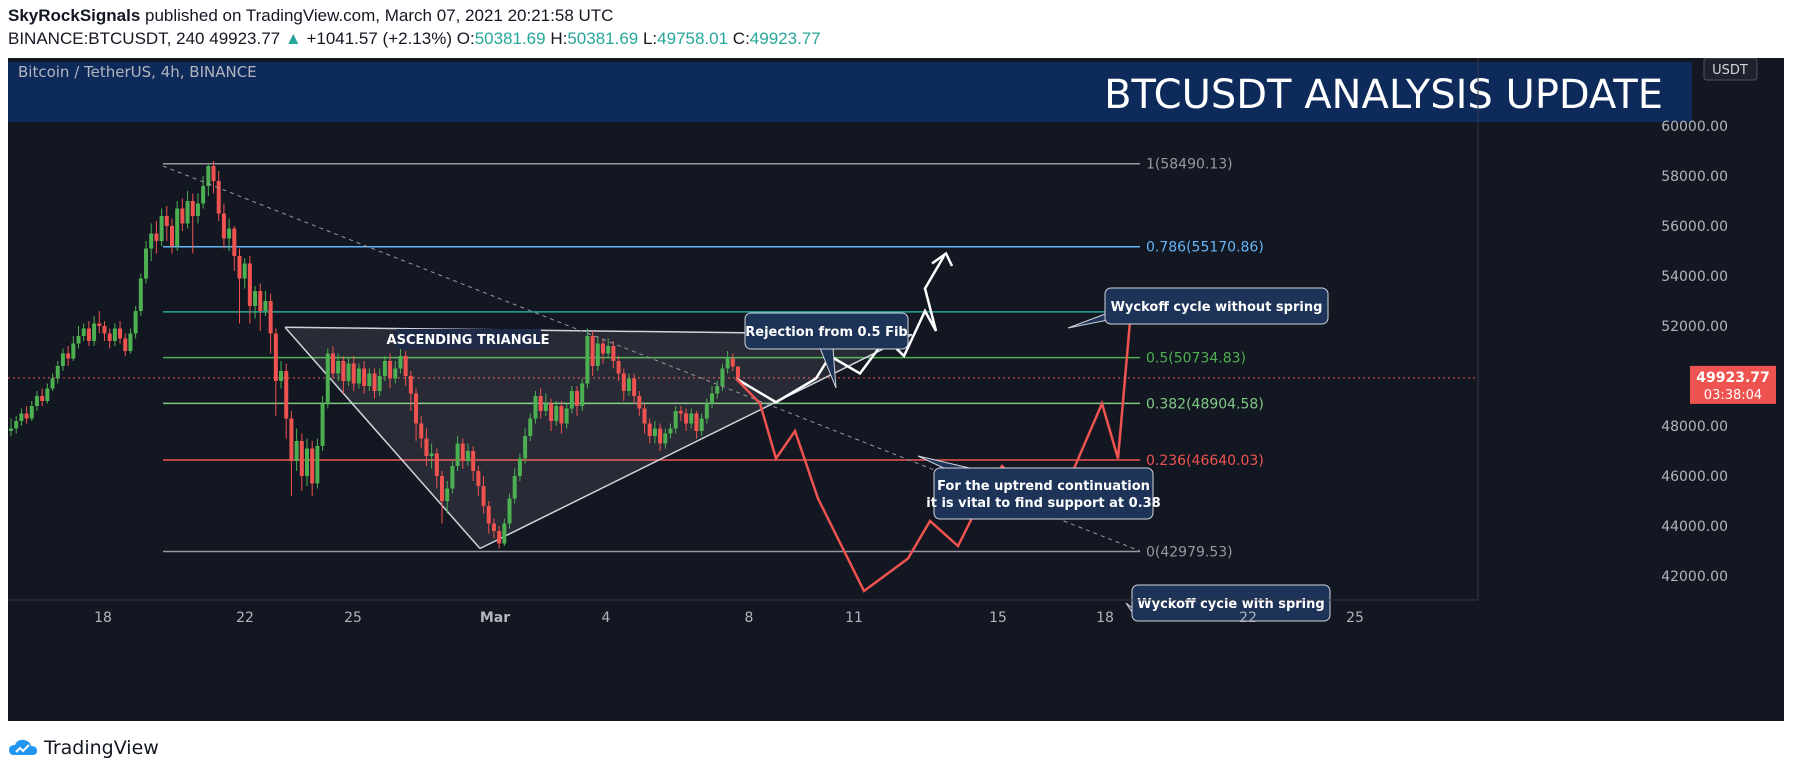  Describe the element at coordinates (1694, 227) in the screenshot. I see `price-tick-label: 56000.00` at that location.